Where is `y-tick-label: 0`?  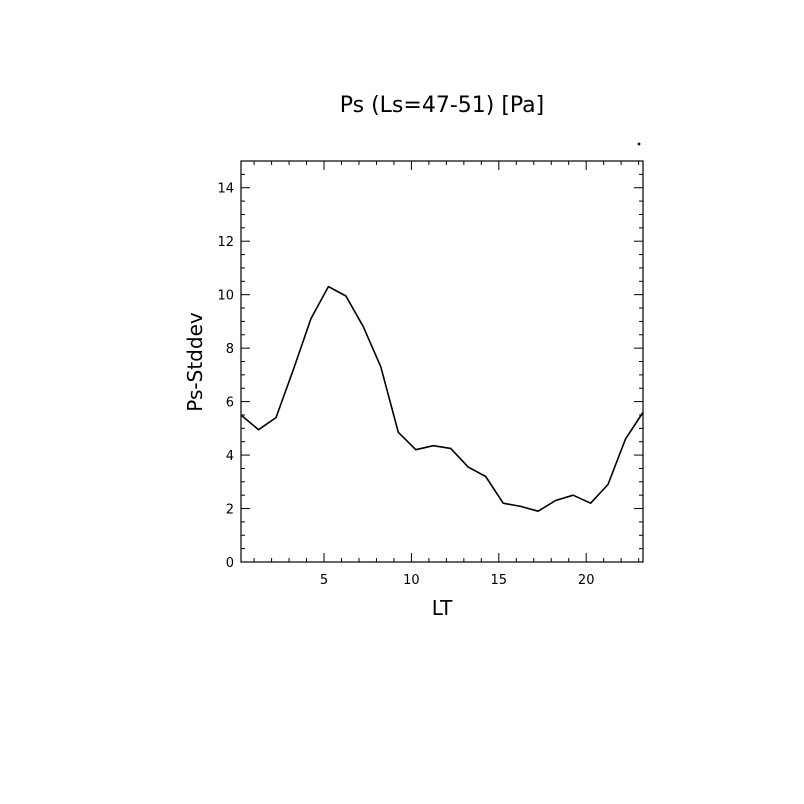
y-tick-label: 0 is located at coordinates (230, 563).